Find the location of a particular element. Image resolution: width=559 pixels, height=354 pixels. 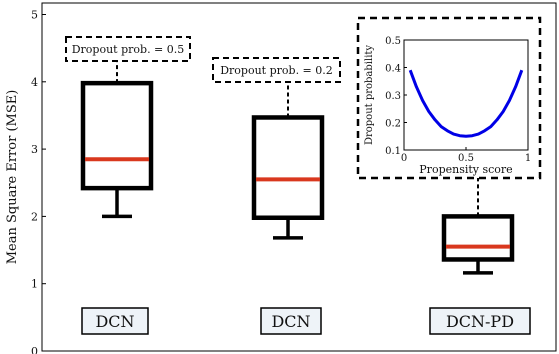

y-axis-label: Mean Square Error (MSE) is located at coordinates (12, 177).